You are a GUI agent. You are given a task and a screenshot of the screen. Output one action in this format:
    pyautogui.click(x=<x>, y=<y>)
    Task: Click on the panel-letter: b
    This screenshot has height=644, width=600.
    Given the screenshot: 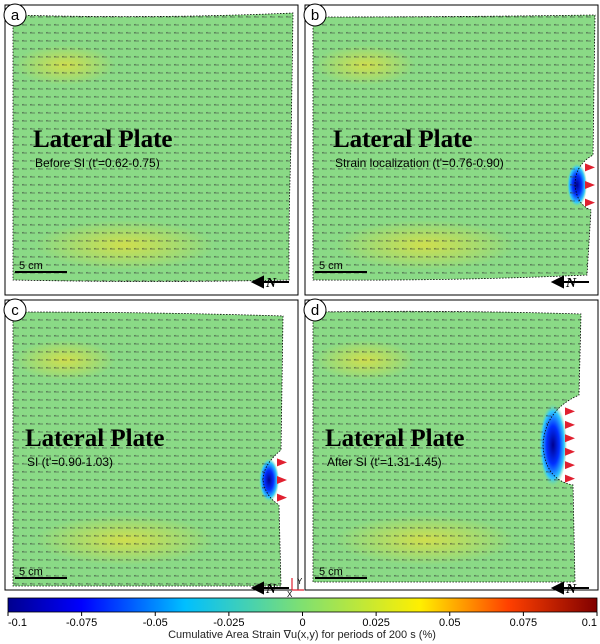 What is the action you would take?
    pyautogui.click(x=315, y=15)
    